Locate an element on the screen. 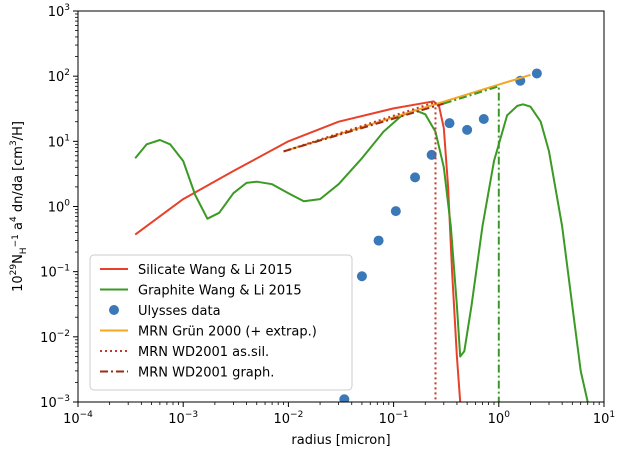  x-axis-ticks: 10⁻⁴ 10⁻³ 10⁻² 10⁻¹ 10⁰ 10¹ is located at coordinates (339, 414).